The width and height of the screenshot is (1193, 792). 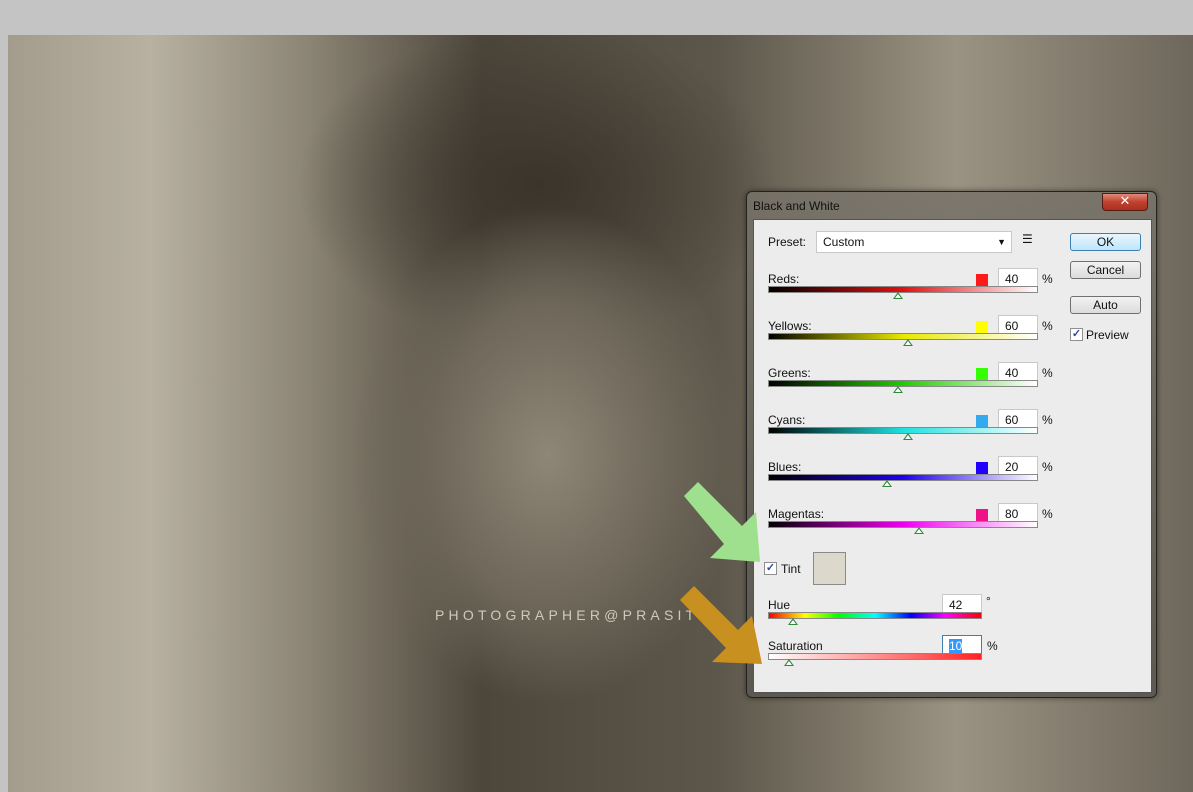 I want to click on saturation-input: 10, so click(x=962, y=646).